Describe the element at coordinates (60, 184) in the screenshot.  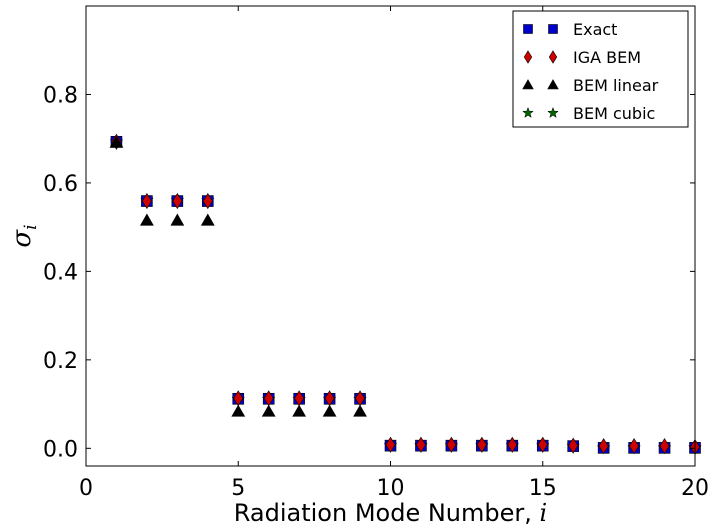
I see `y-tick-label: 0.6` at that location.